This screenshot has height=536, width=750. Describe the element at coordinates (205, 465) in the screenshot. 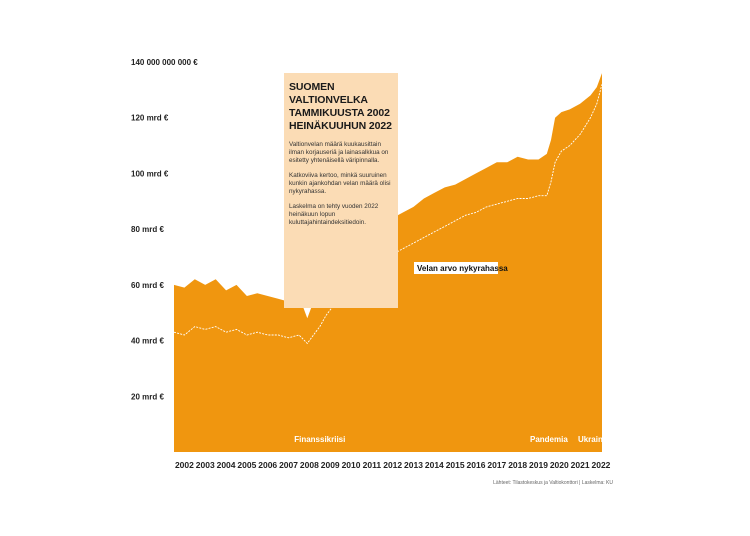

I see `x-tick-label-2003: 2003` at that location.